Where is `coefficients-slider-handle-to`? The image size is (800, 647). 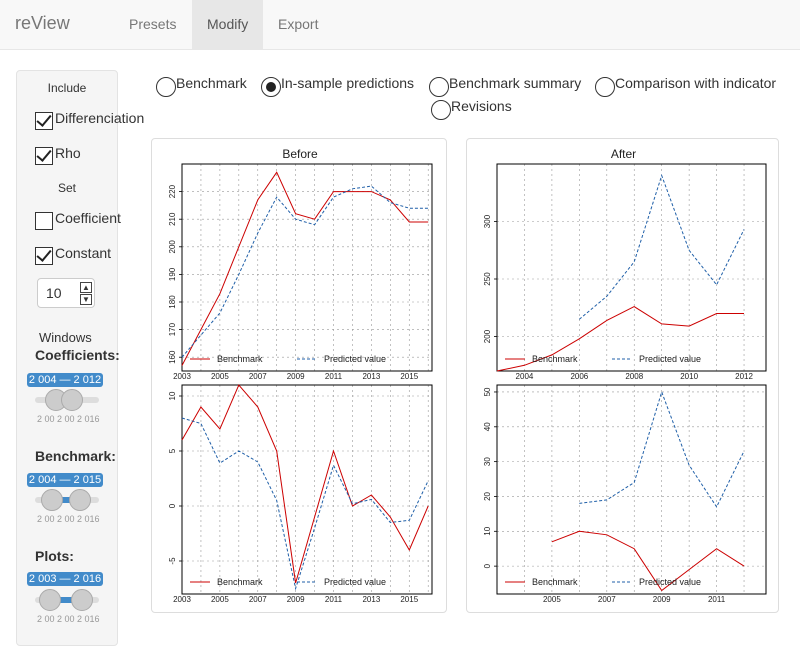 coefficients-slider-handle-to is located at coordinates (72, 400).